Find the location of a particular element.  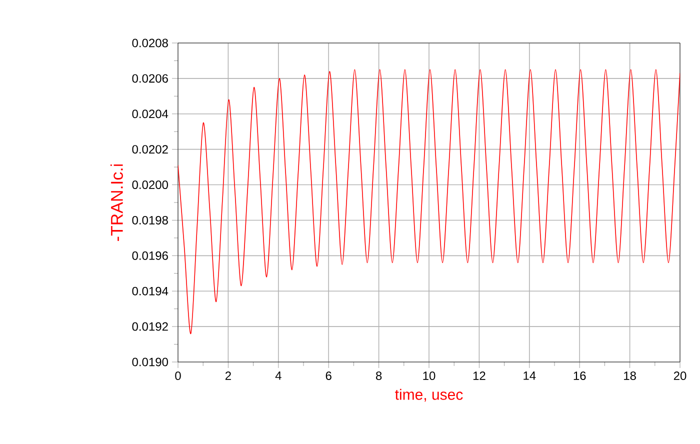

y-tick-label: 0.0208 is located at coordinates (150, 43).